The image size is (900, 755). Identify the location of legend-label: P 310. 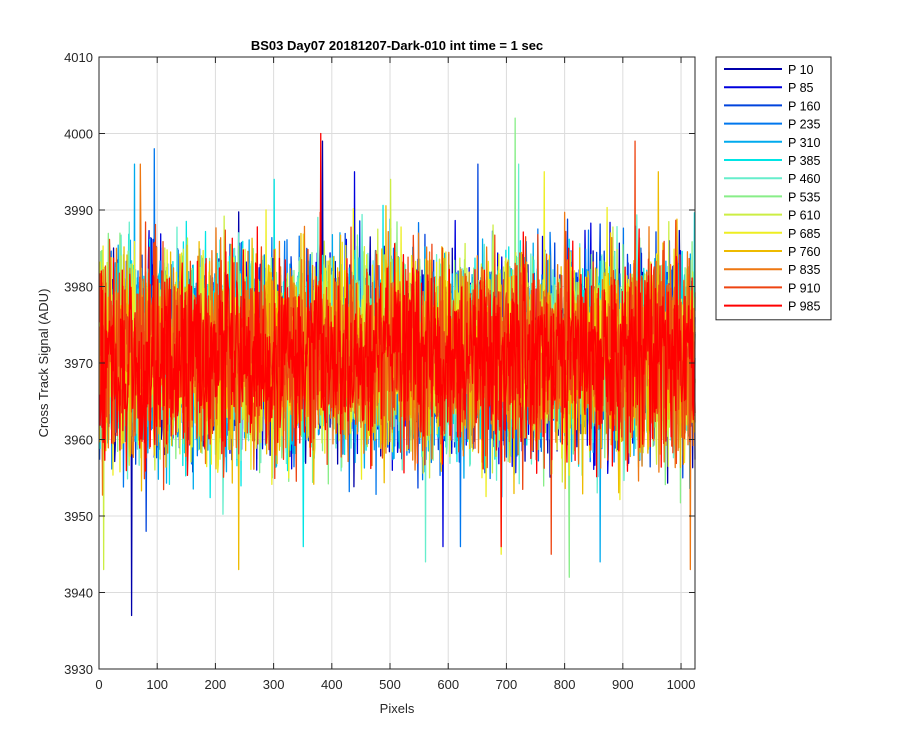
(804, 143).